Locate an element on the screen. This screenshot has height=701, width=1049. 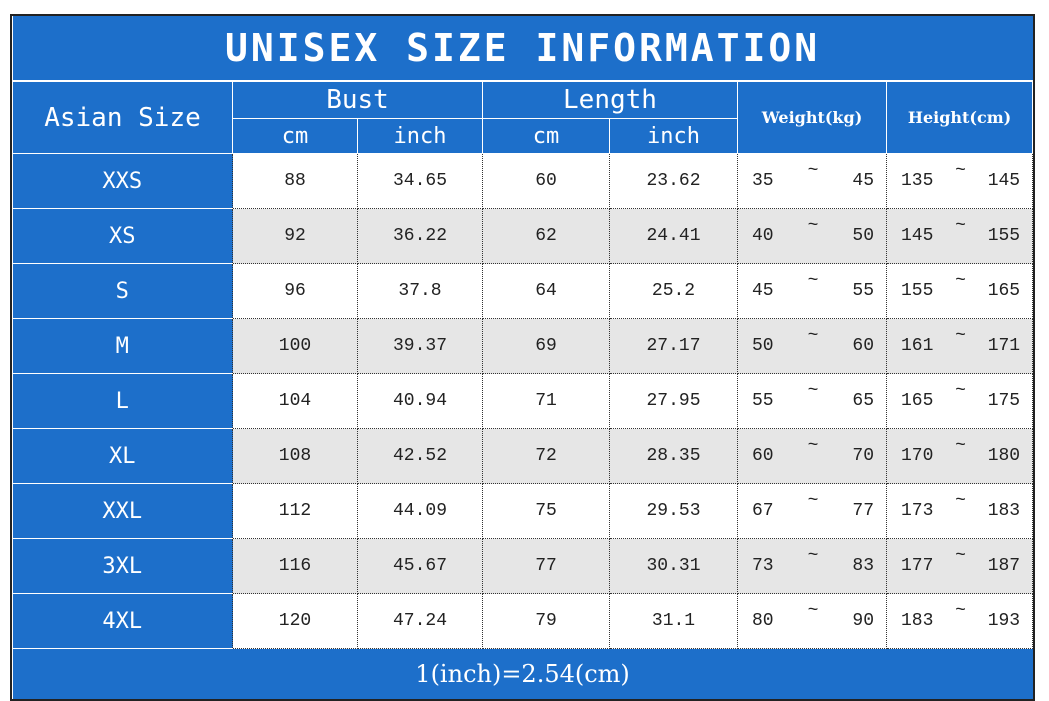
measure: 27.17 is located at coordinates (673, 346).